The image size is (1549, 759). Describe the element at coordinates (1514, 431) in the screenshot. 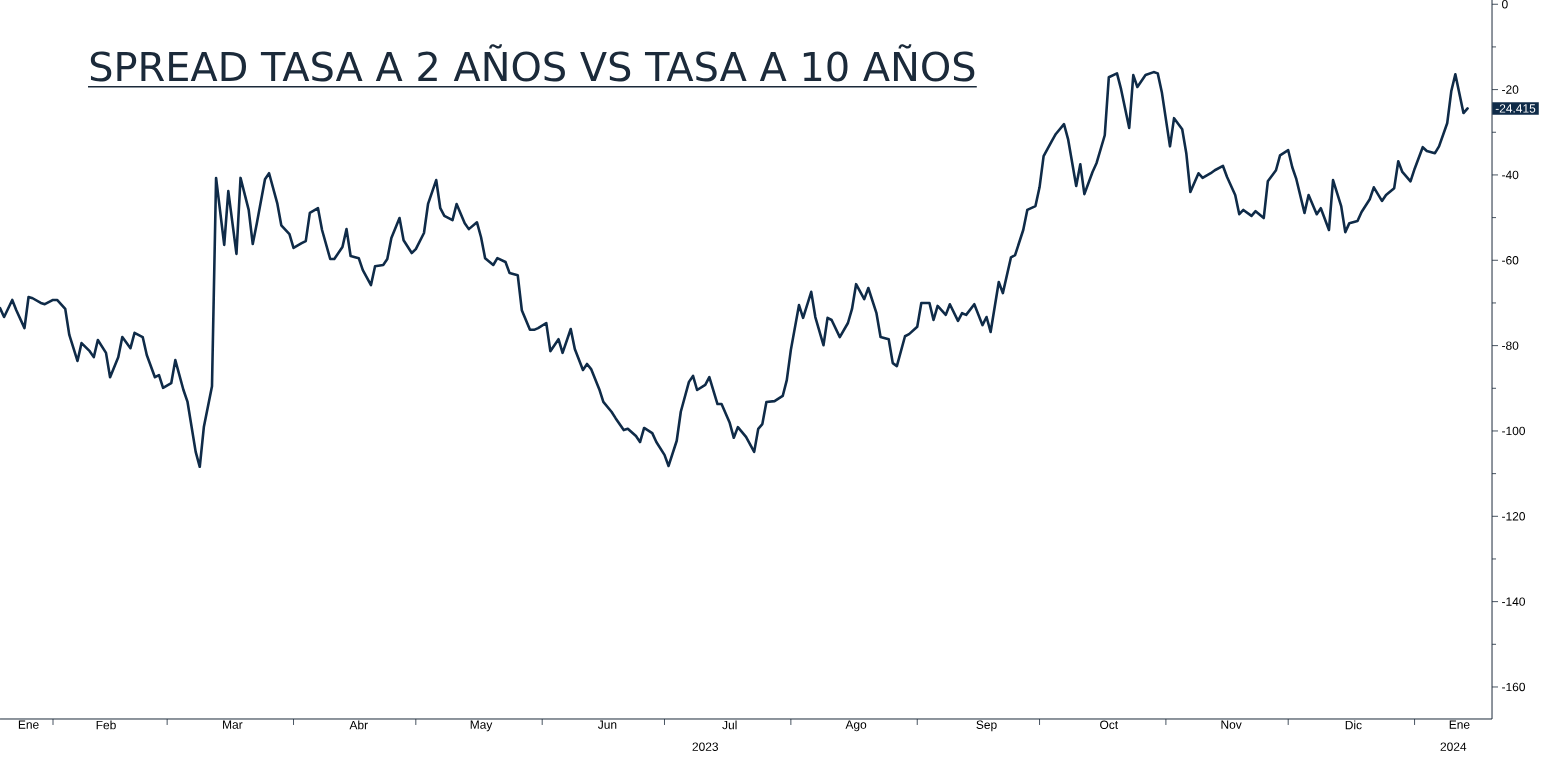

I see `y-tick-label: -100` at that location.